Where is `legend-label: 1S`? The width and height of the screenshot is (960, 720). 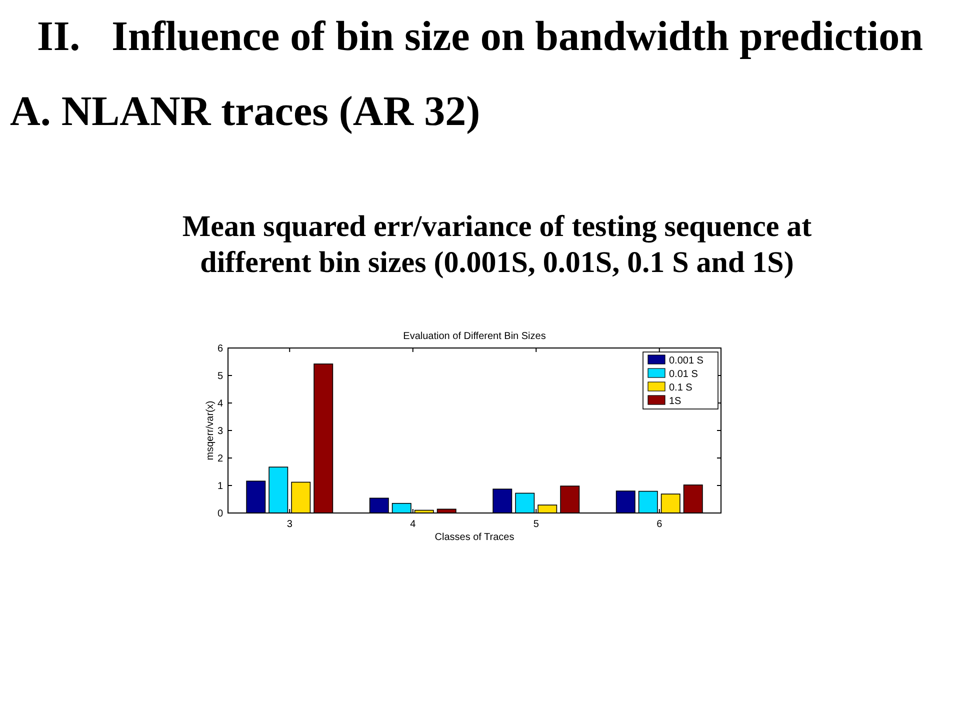 legend-label: 1S is located at coordinates (675, 401).